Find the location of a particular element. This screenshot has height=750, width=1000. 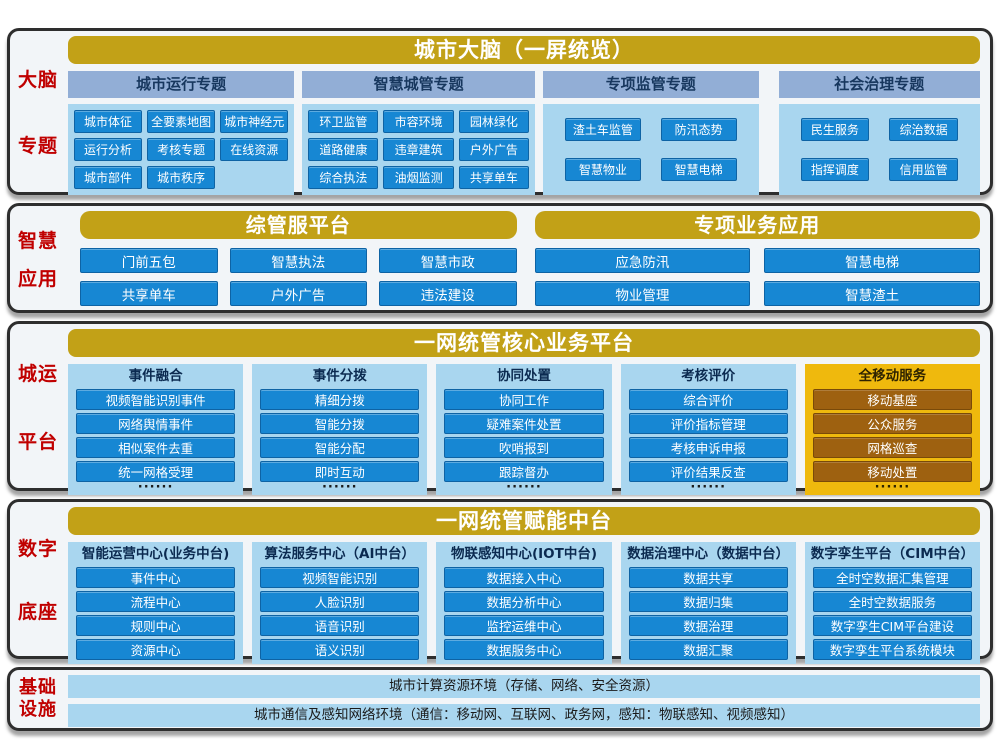

special-business-items: 应急防汛 智慧电梯 物业管理 智慧渣土 is located at coordinates (757, 277).